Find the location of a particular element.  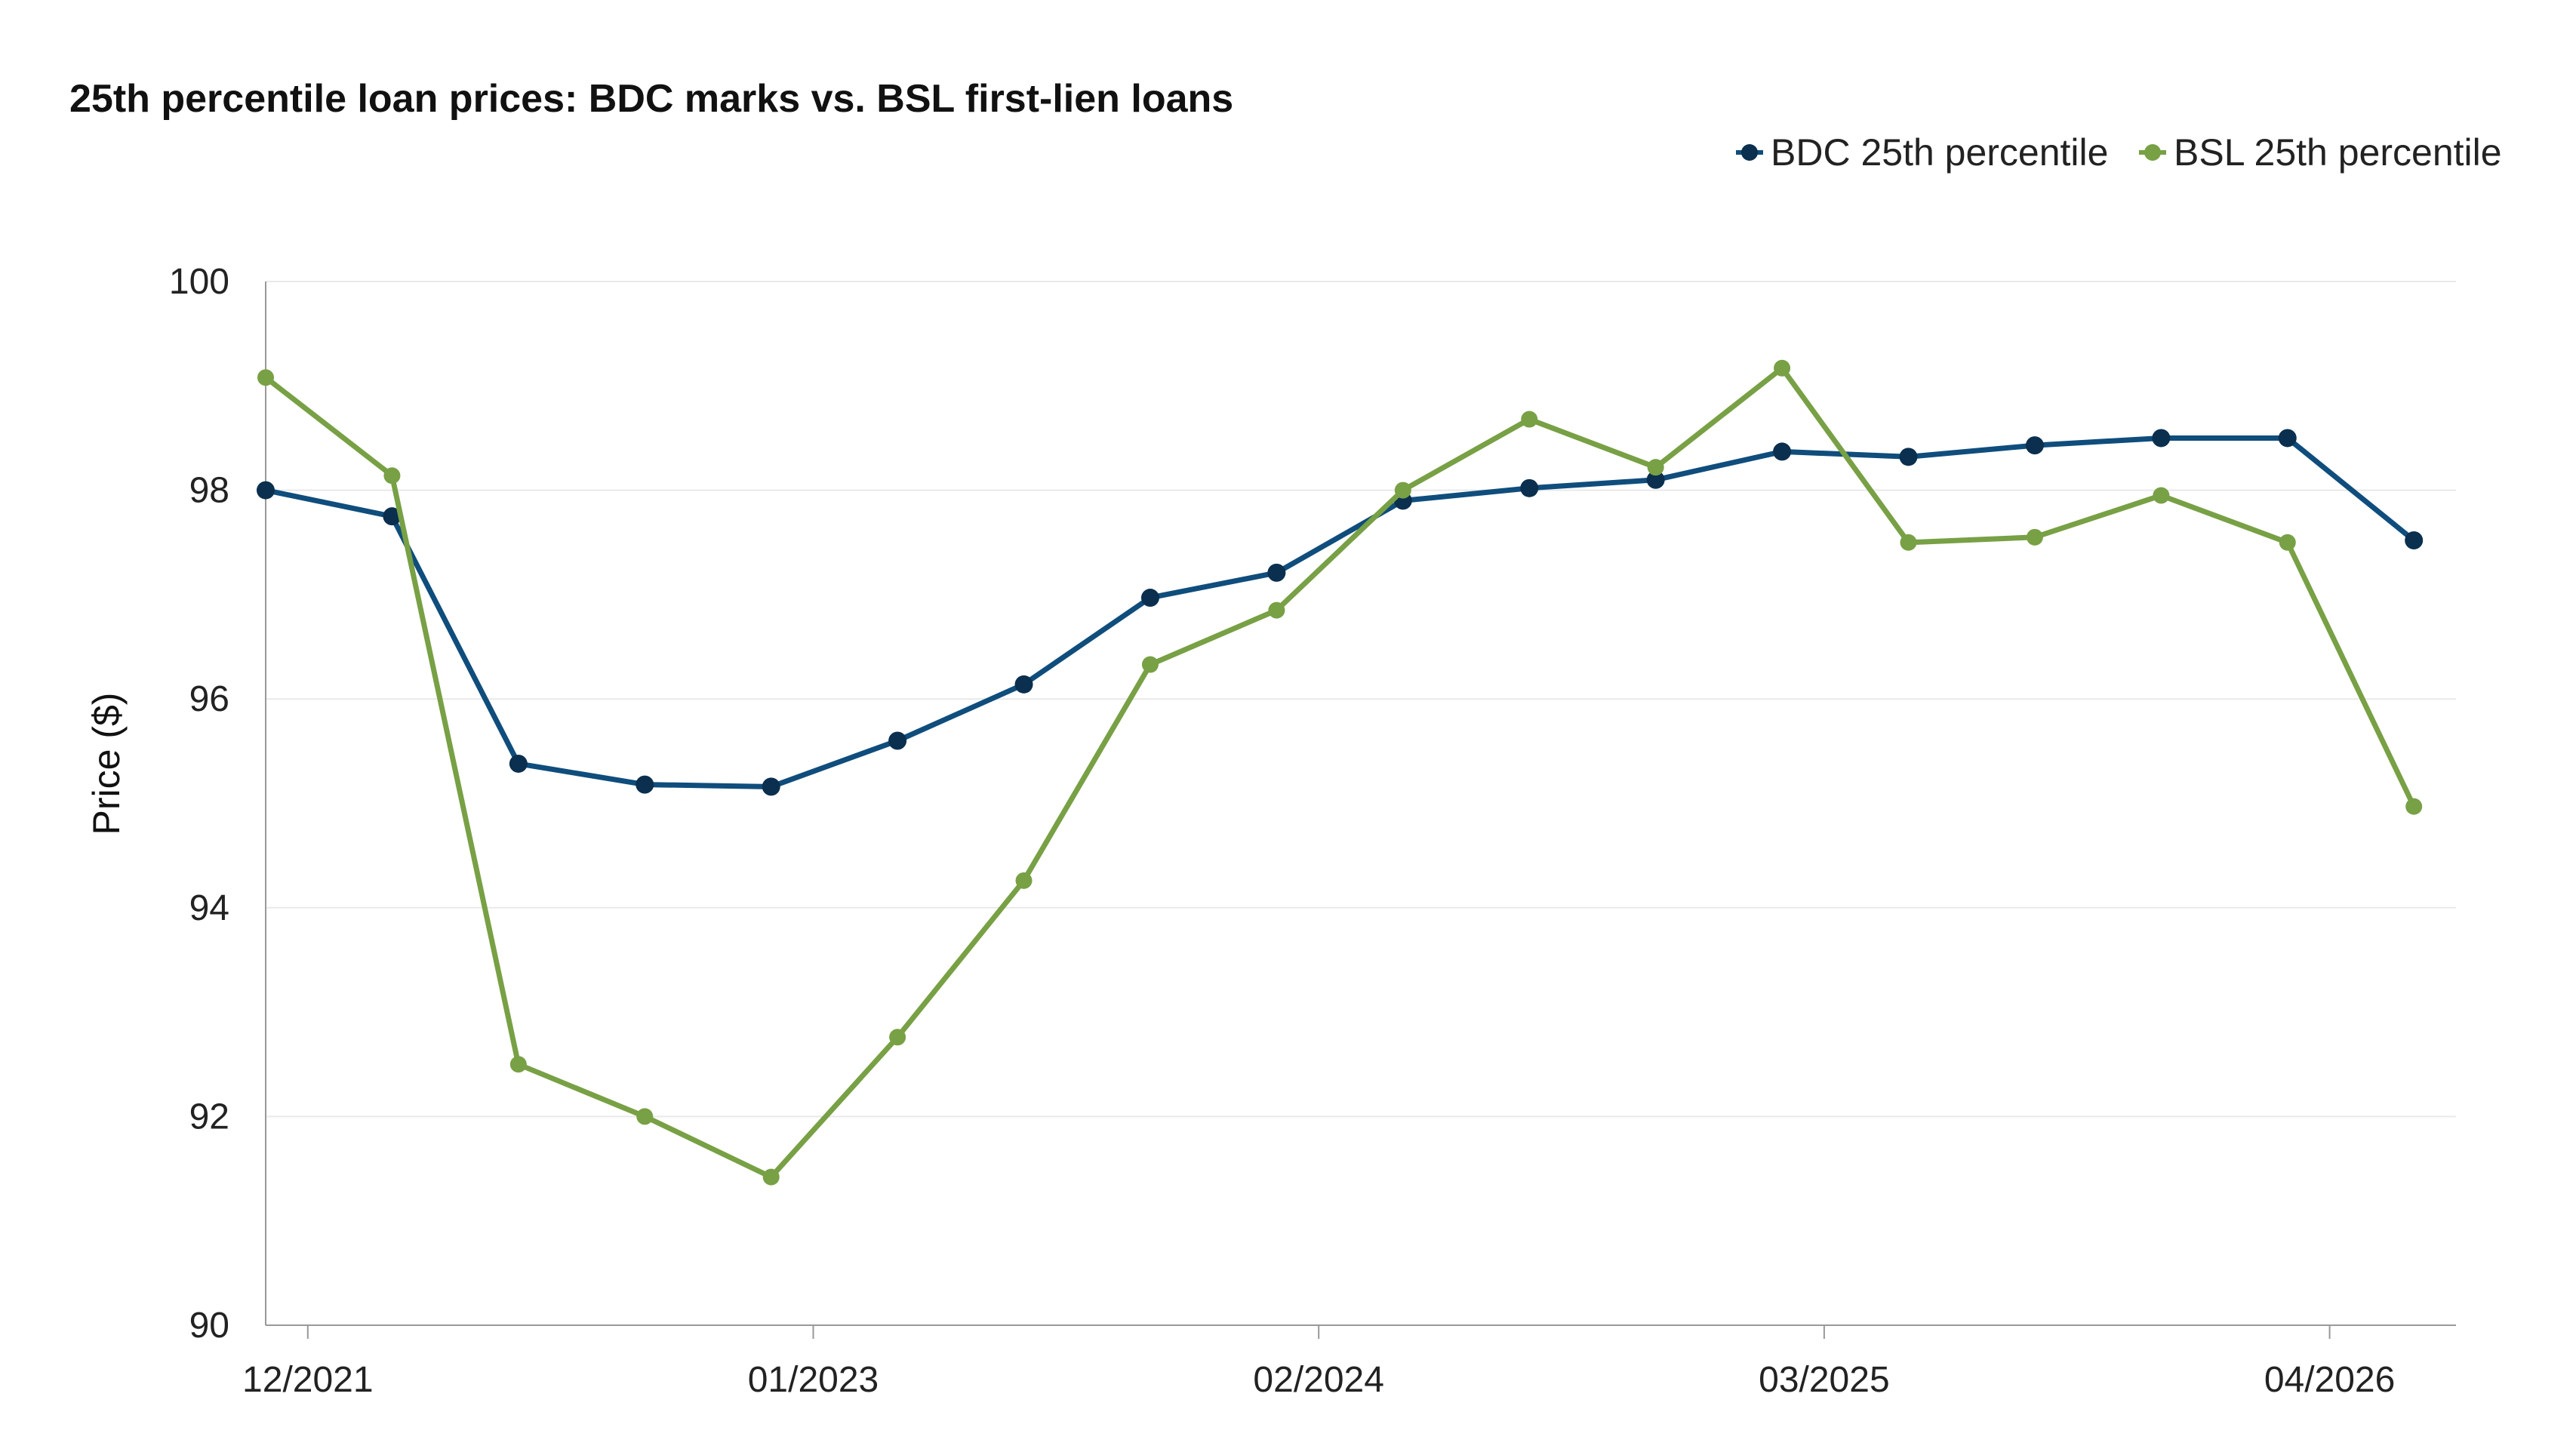

y-tick-label: 100 is located at coordinates (199, 282).